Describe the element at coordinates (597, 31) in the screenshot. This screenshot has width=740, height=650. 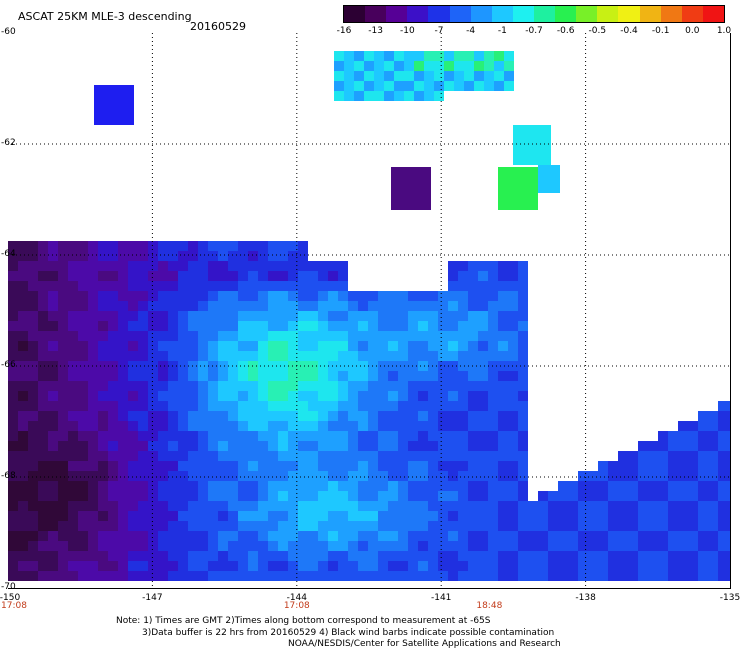
I see `colorbar-label: -0.5` at that location.